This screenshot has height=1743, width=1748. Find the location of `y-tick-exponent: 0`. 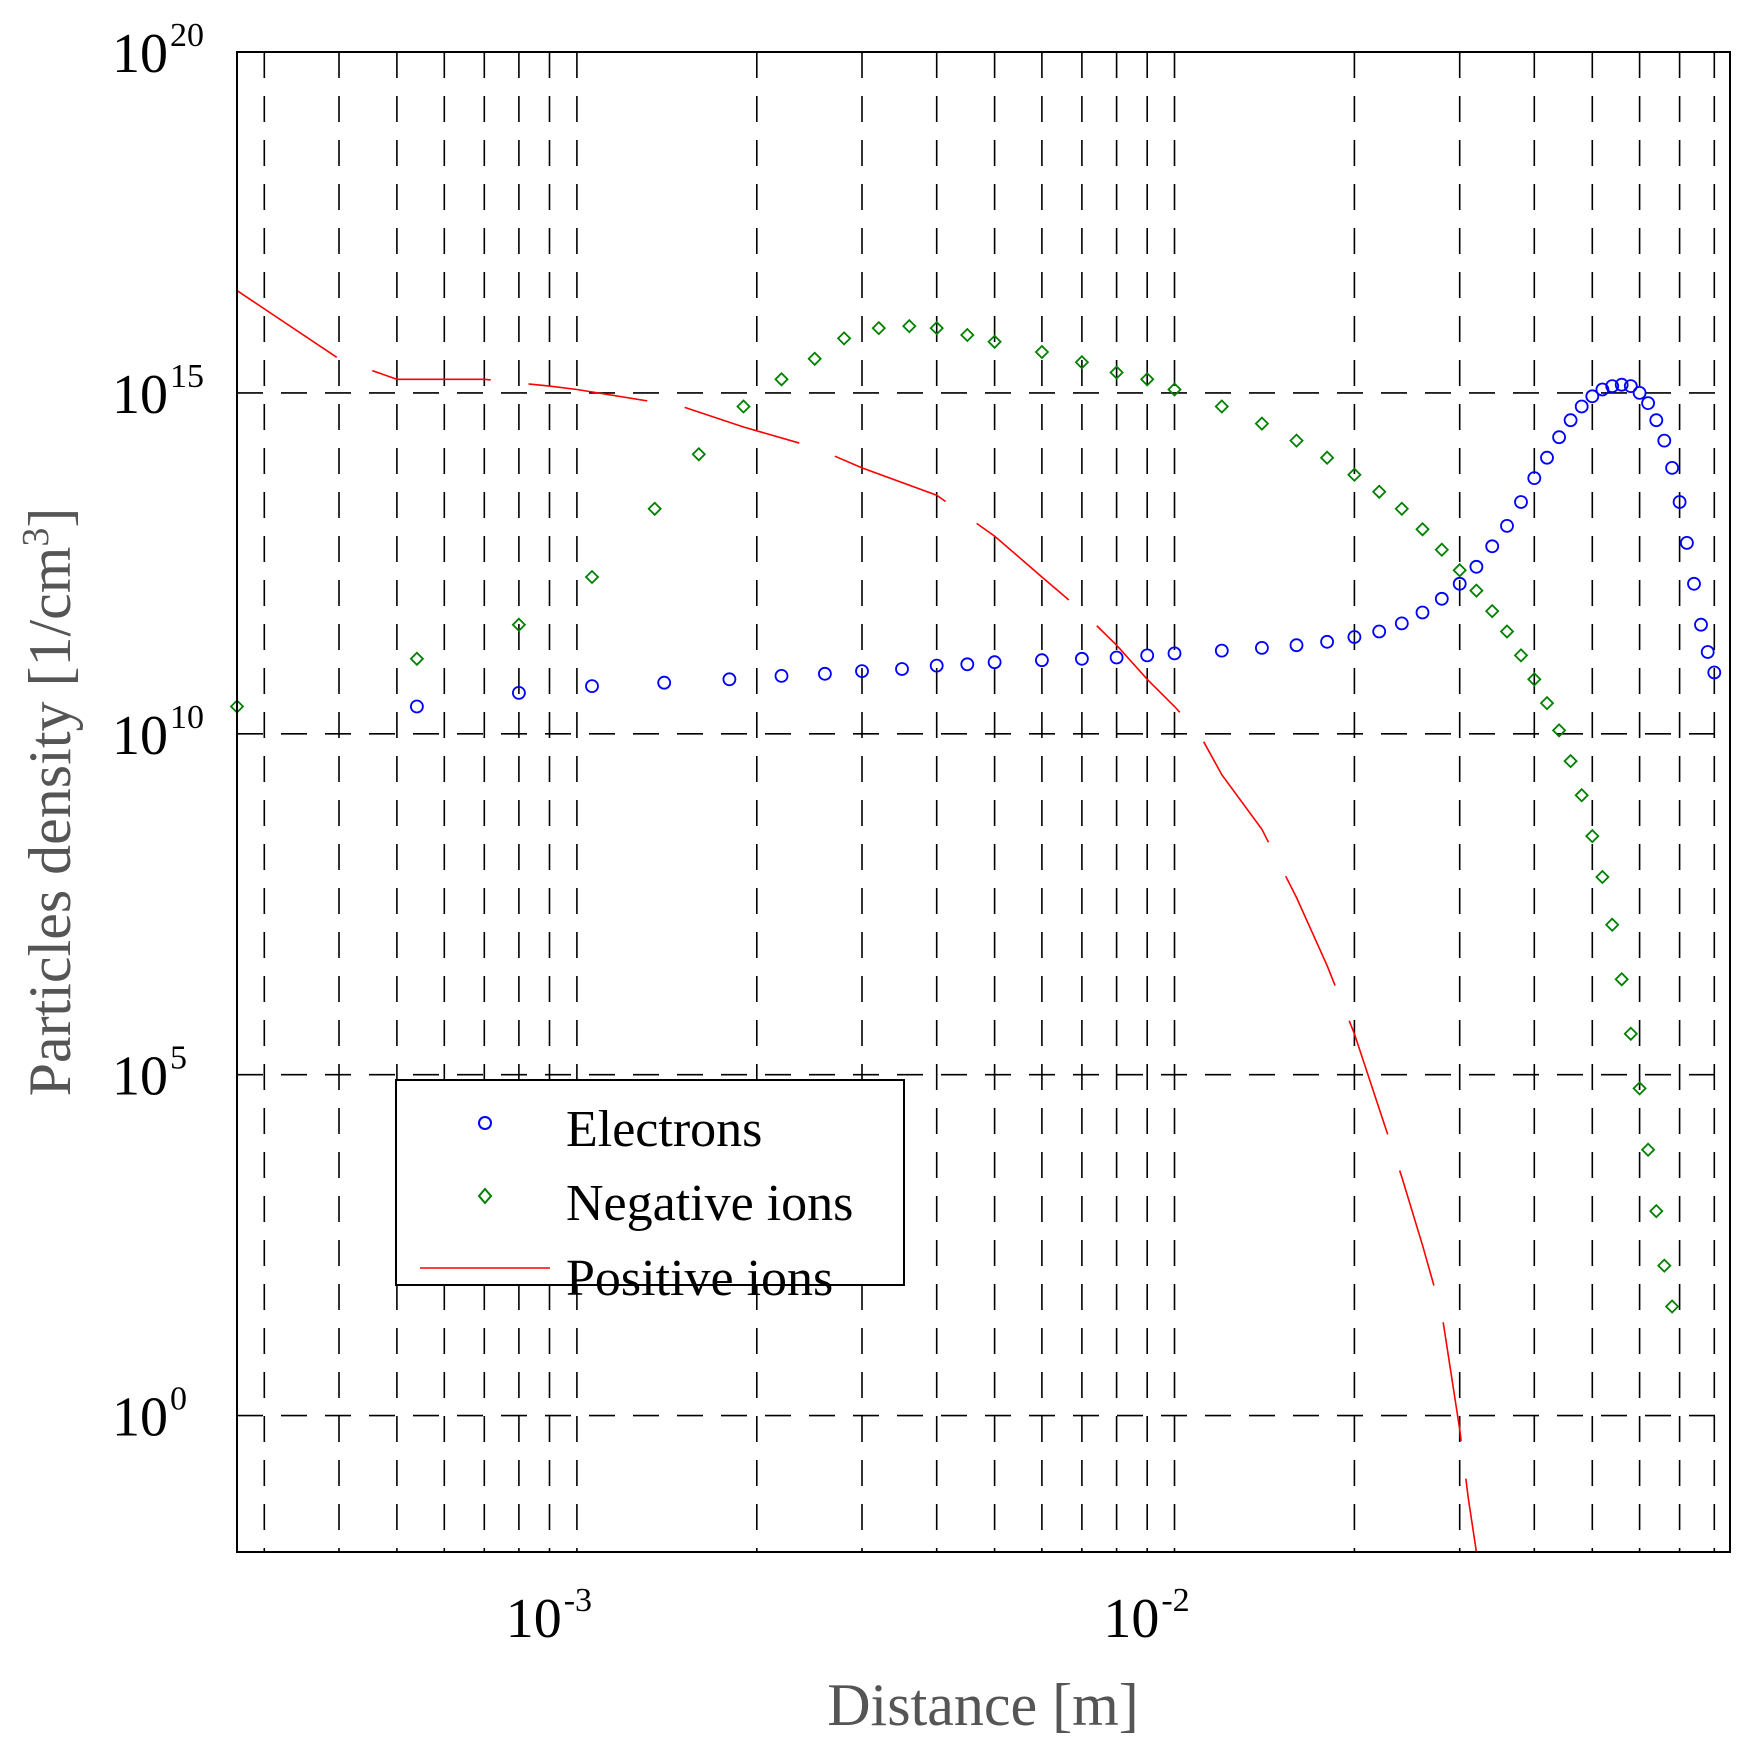

y-tick-exponent: 0 is located at coordinates (178, 1399).